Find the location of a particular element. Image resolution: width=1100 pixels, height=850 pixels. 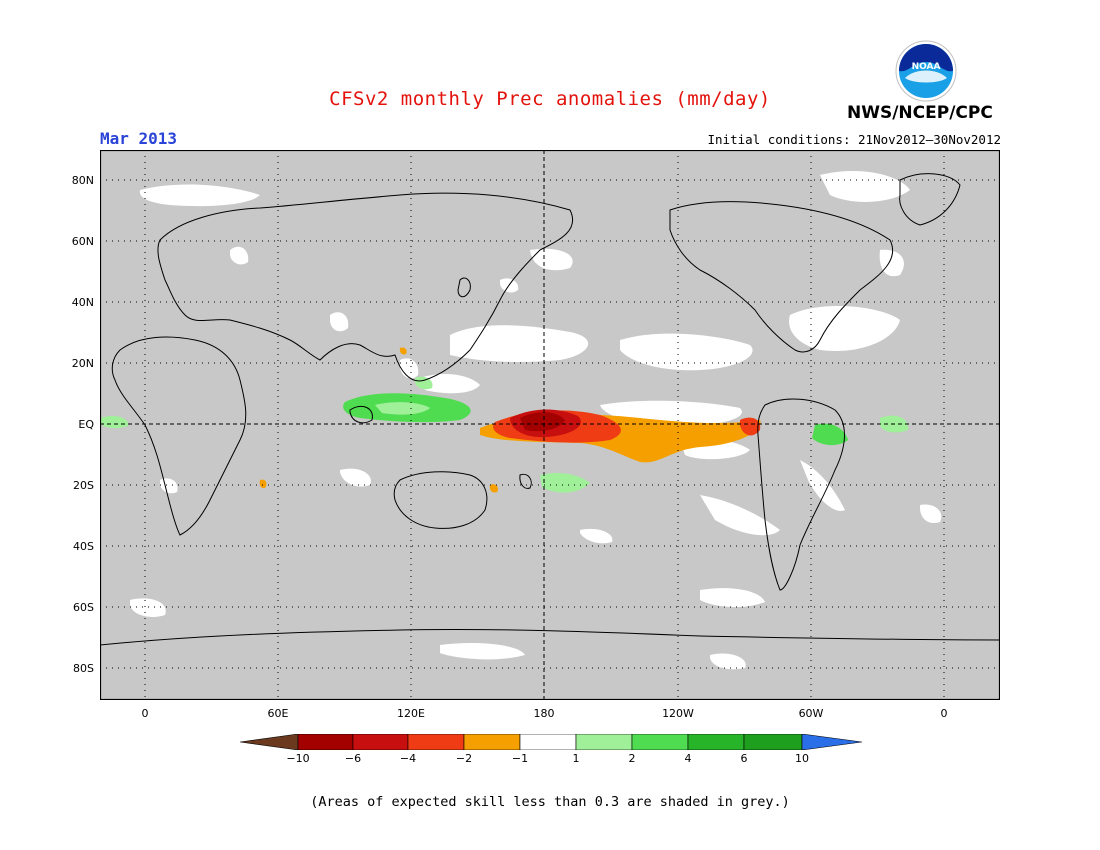

lat-label-20s: 20S is located at coordinates (83, 485).